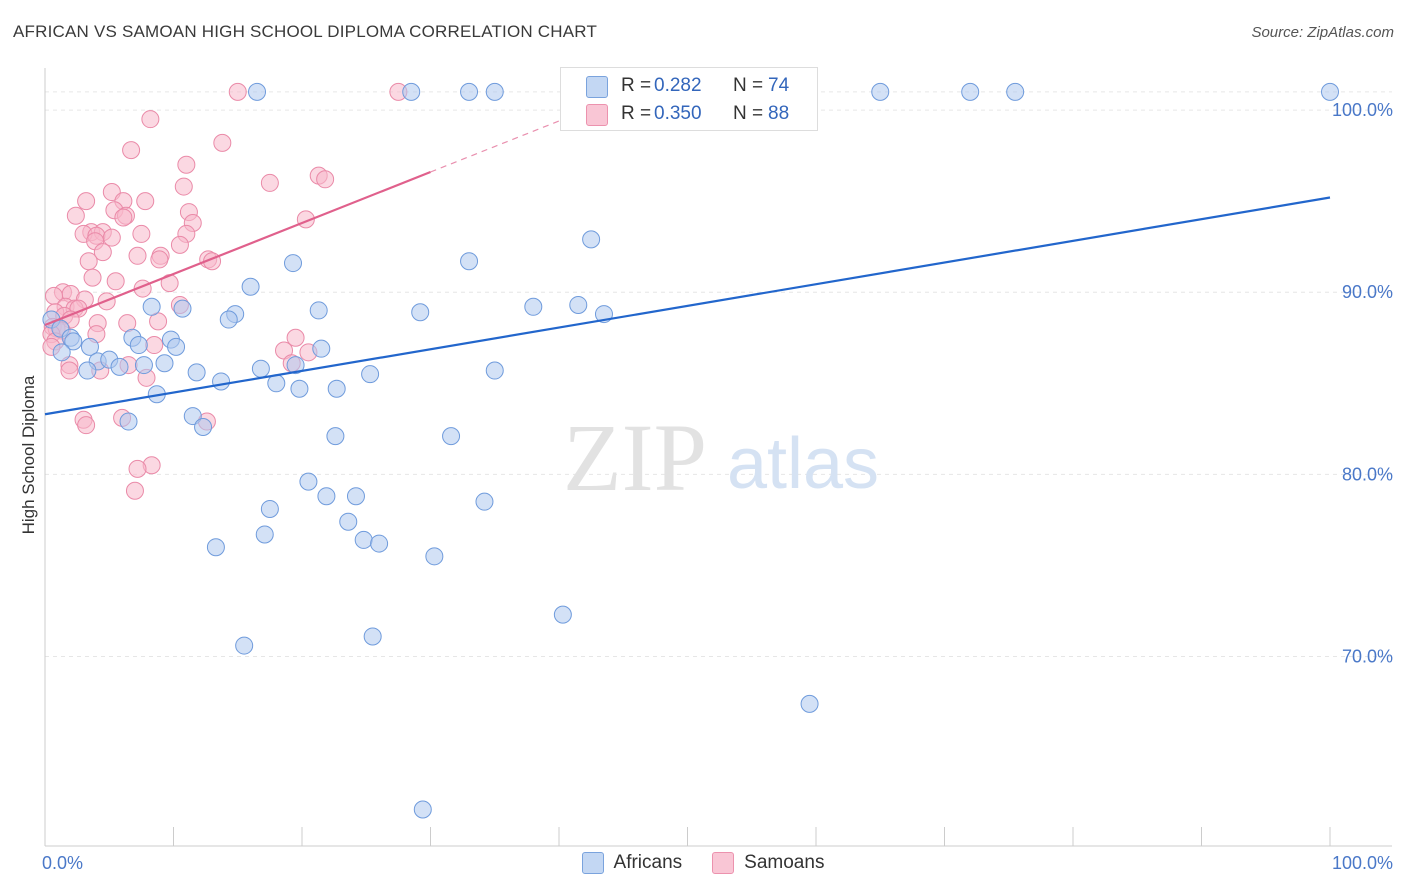 This screenshot has height=892, width=1406. Describe the element at coordinates (1362, 863) in the screenshot. I see `x-tick-label-1: 100.0%` at that location.